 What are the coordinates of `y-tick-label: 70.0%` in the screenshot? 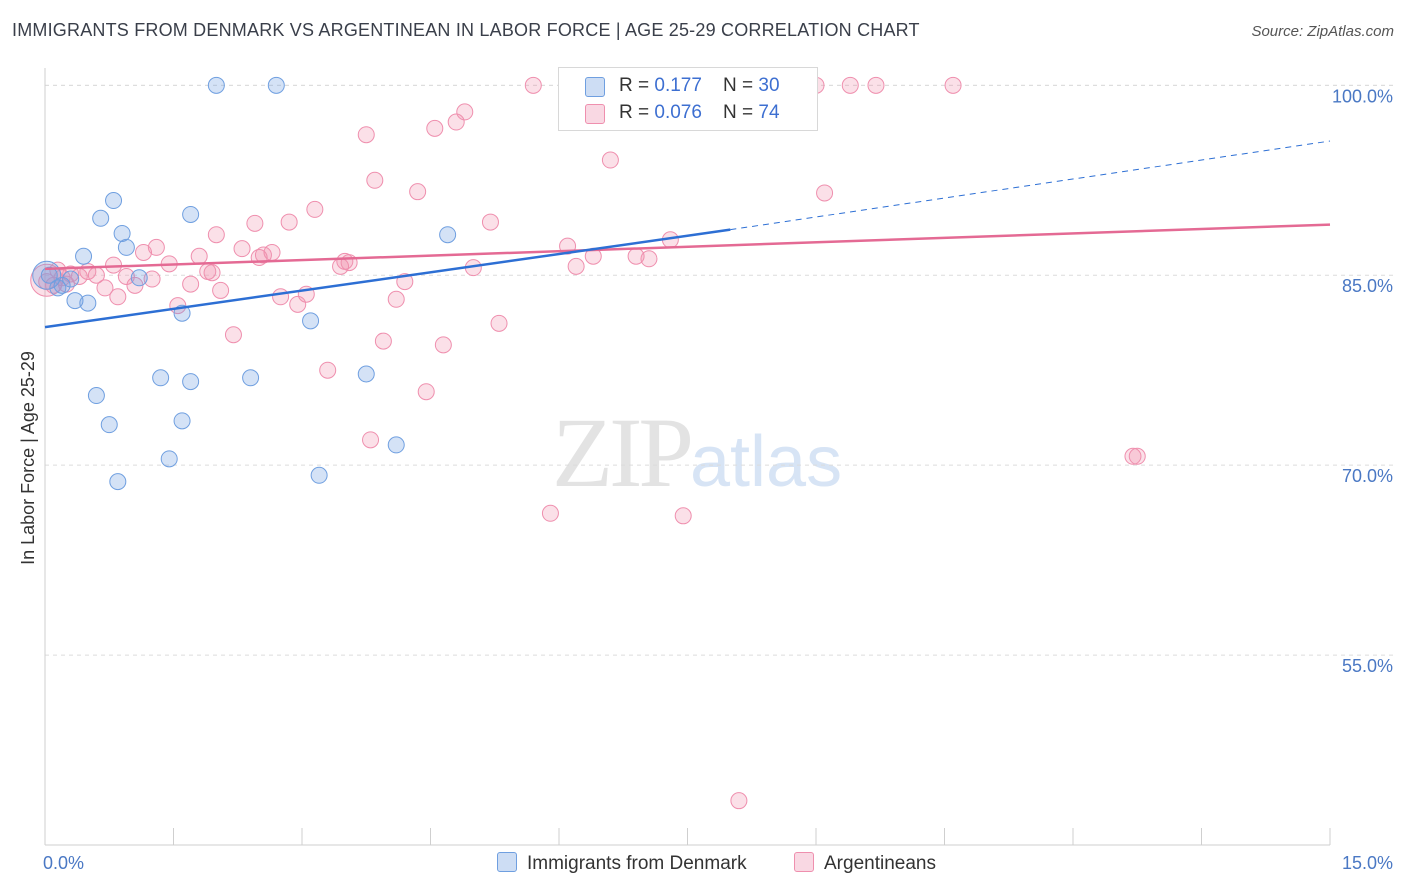 It's located at (1367, 476).